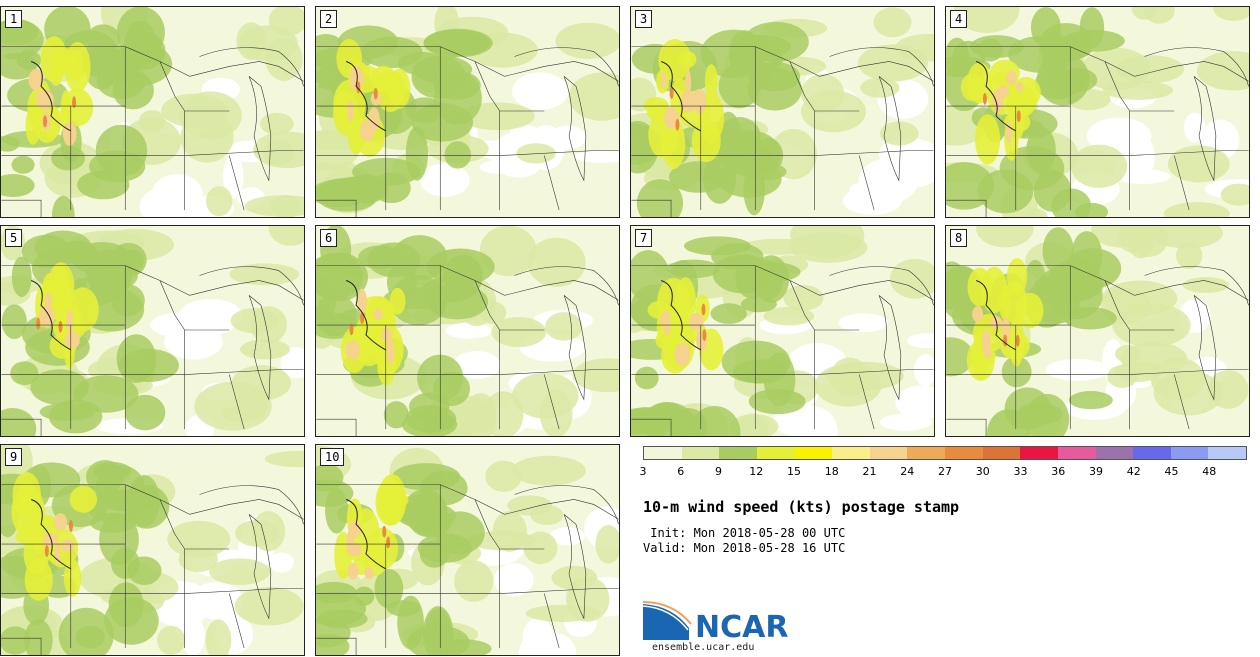 The image size is (1260, 657). Describe the element at coordinates (756, 471) in the screenshot. I see `colorbar-tick-label: 12` at that location.